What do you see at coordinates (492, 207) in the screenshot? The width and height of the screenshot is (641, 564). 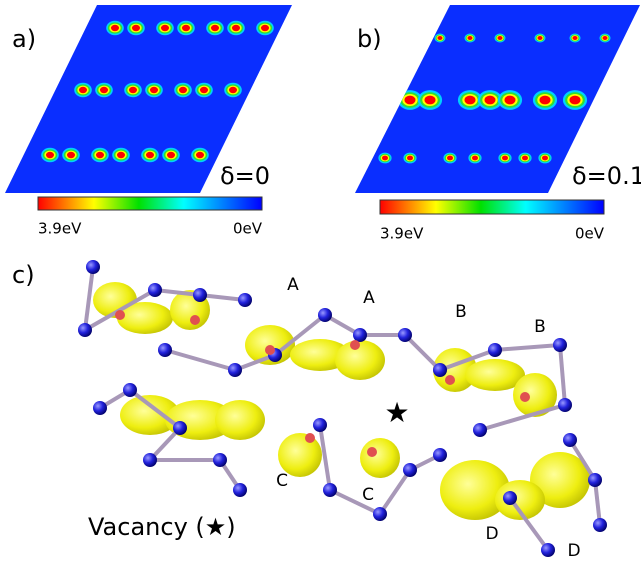 I see `colorbar` at bounding box center [492, 207].